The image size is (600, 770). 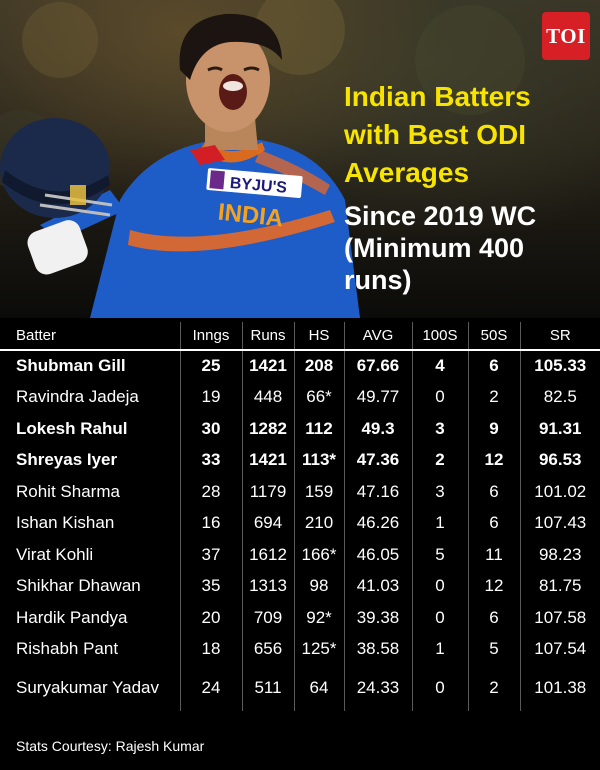 I want to click on table-row: Shubman Gill 25 1421 208 67.66 4 6 105.33, so click(x=300, y=366).